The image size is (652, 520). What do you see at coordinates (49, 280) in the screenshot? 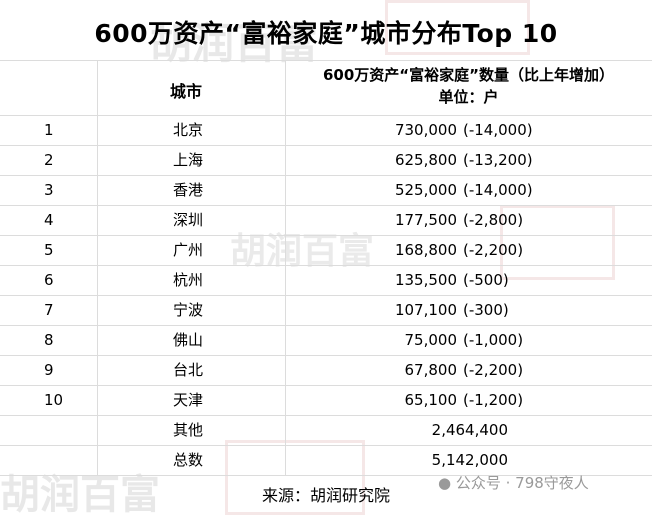
I see `rank-cell: 6` at bounding box center [49, 280].